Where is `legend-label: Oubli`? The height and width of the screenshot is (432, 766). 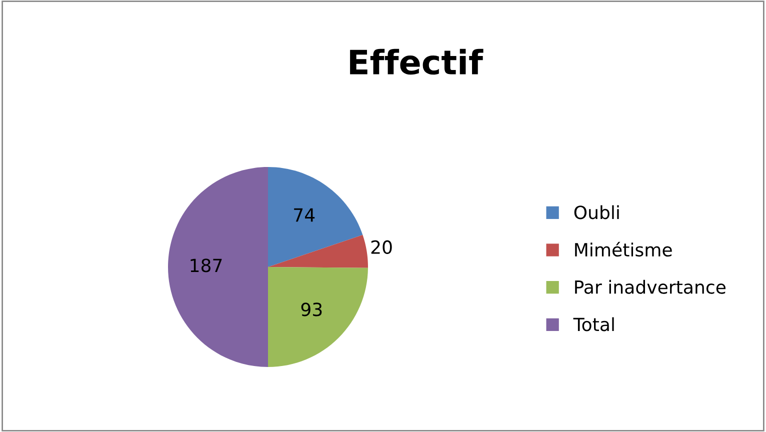
legend-label: Oubli is located at coordinates (596, 212).